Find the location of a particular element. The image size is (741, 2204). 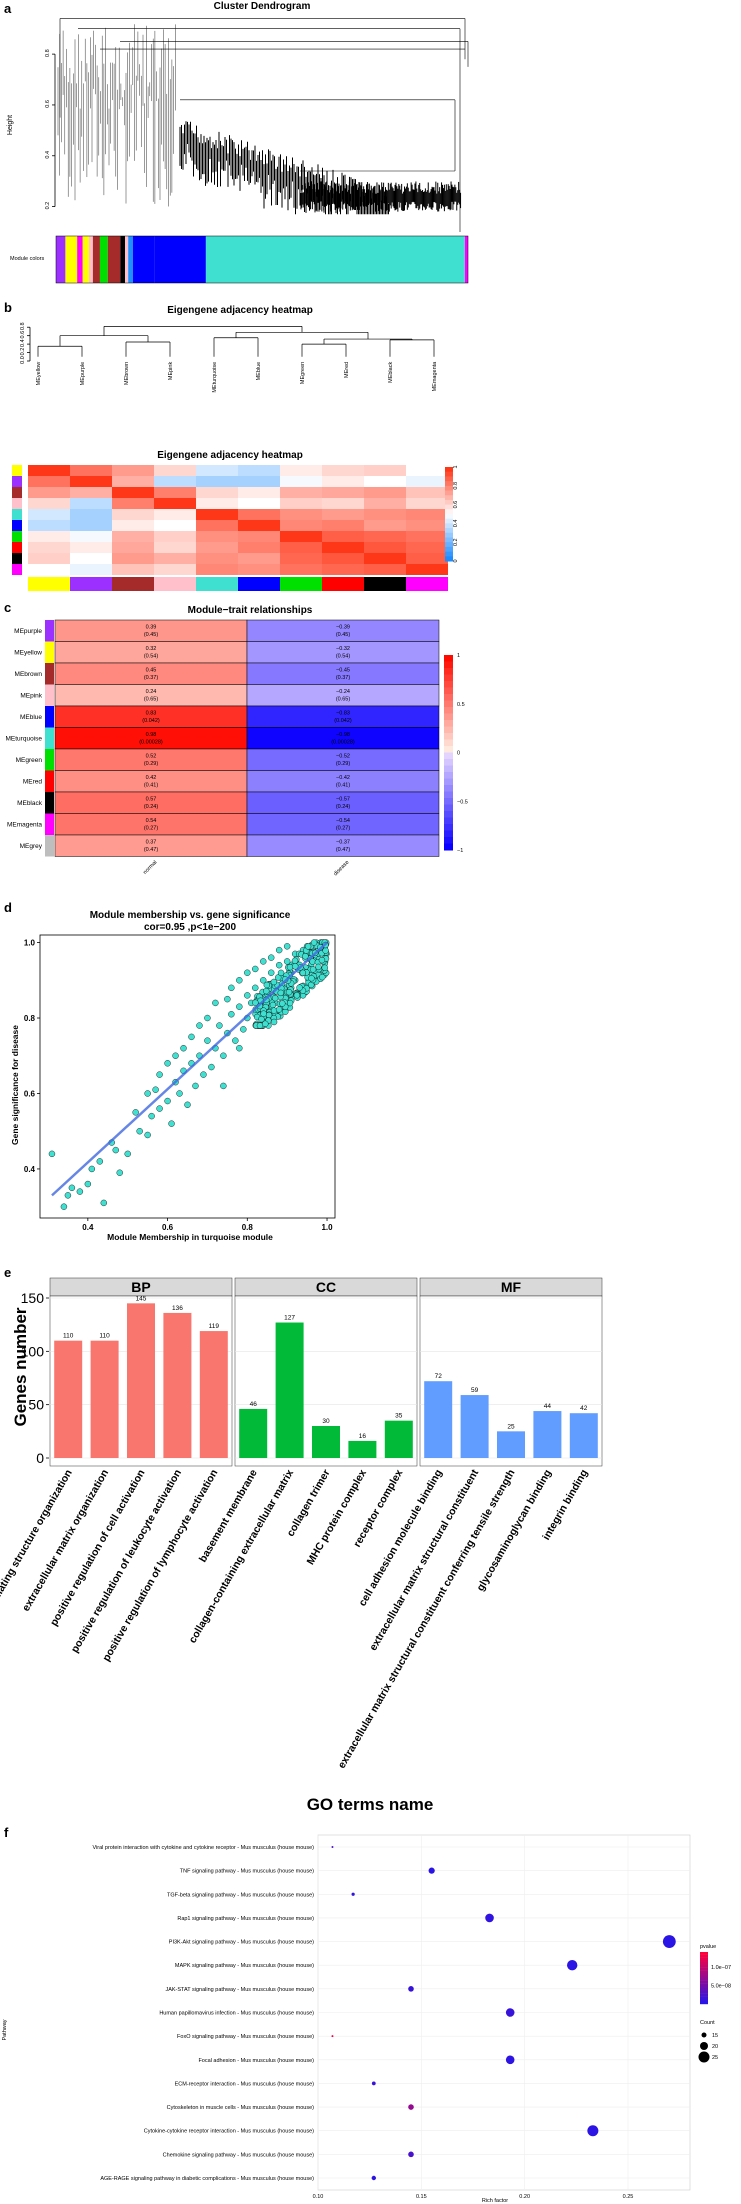

bubble is located at coordinates (431, 1870).